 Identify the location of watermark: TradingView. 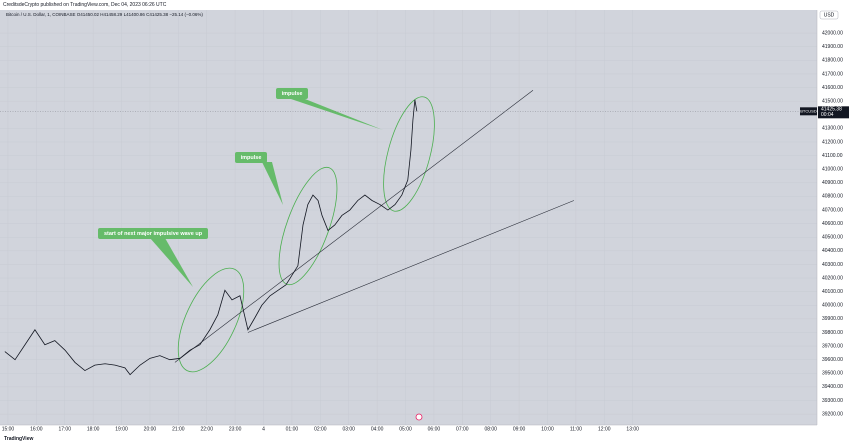
(18, 439).